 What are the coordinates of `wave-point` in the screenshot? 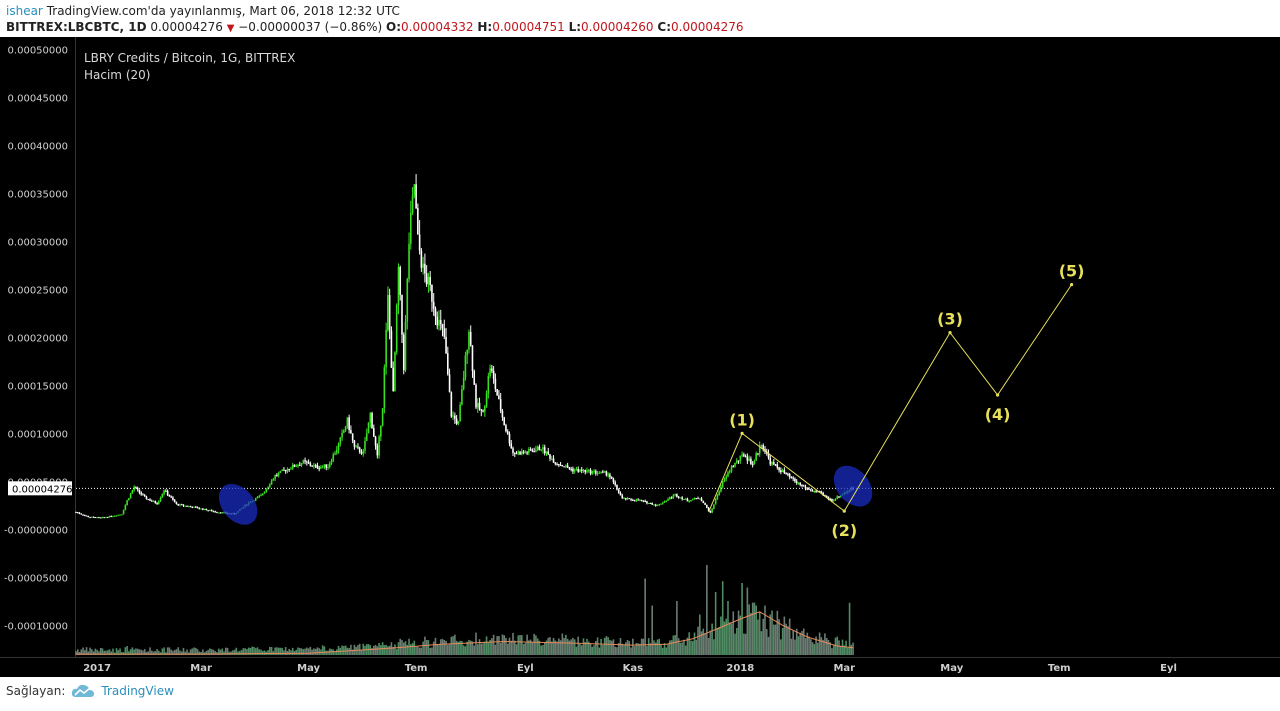 It's located at (844, 511).